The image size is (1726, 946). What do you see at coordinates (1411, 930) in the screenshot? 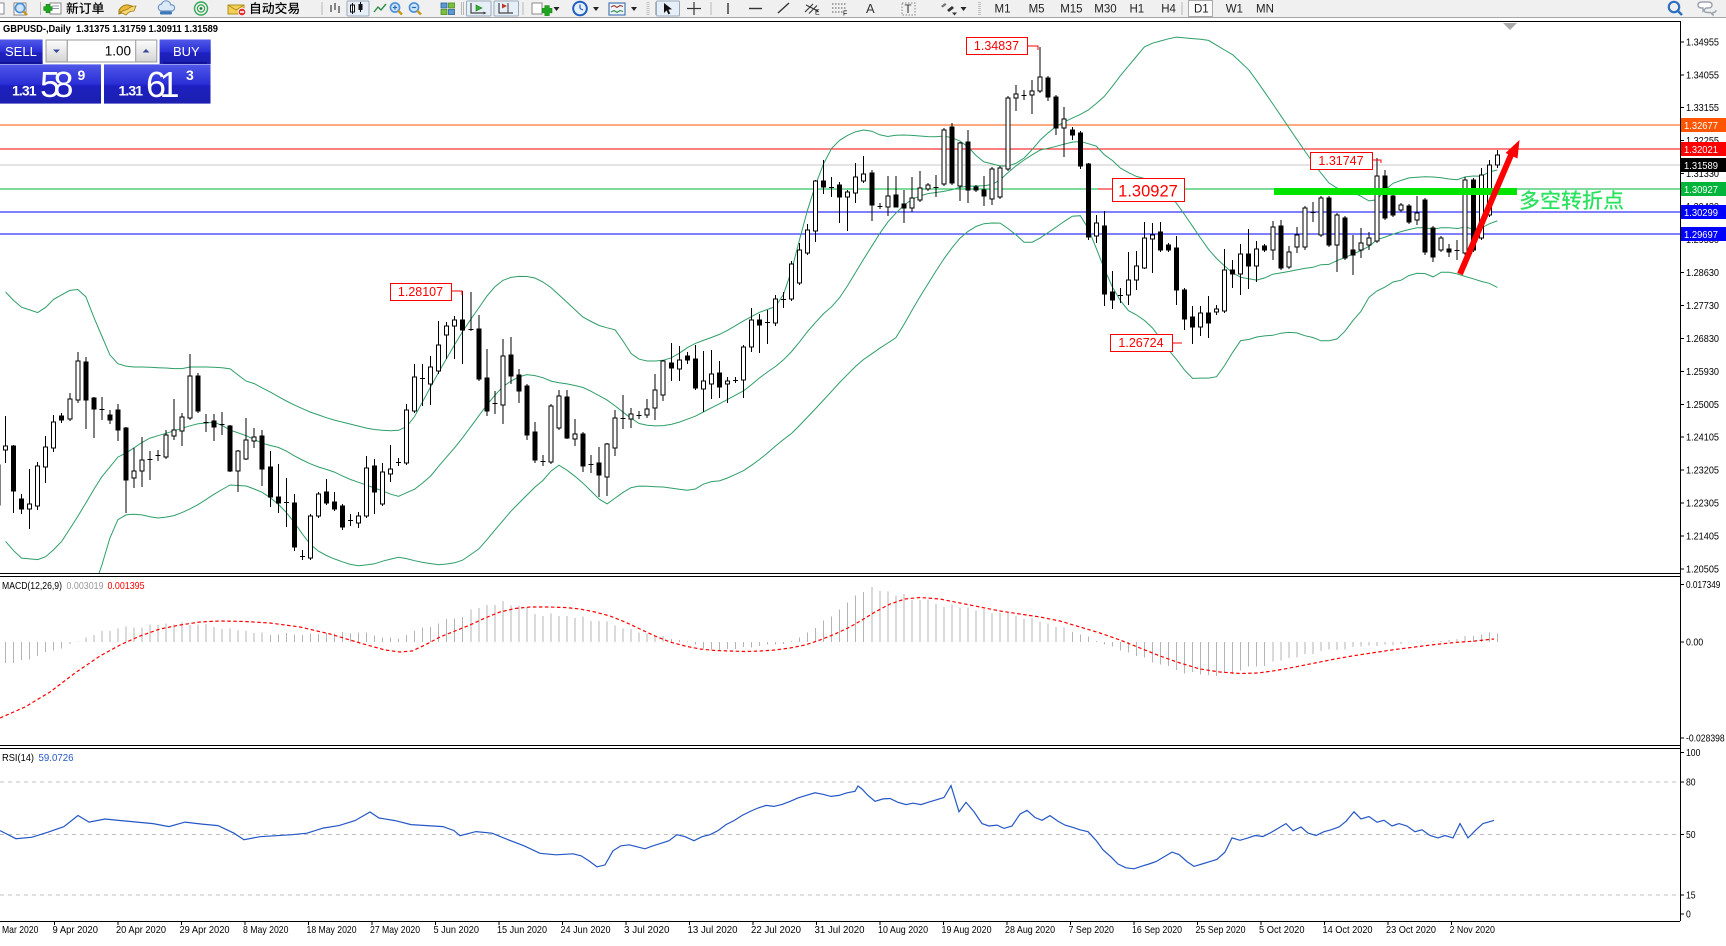
I see `svg-text: 23 Oct 2020` at bounding box center [1411, 930].